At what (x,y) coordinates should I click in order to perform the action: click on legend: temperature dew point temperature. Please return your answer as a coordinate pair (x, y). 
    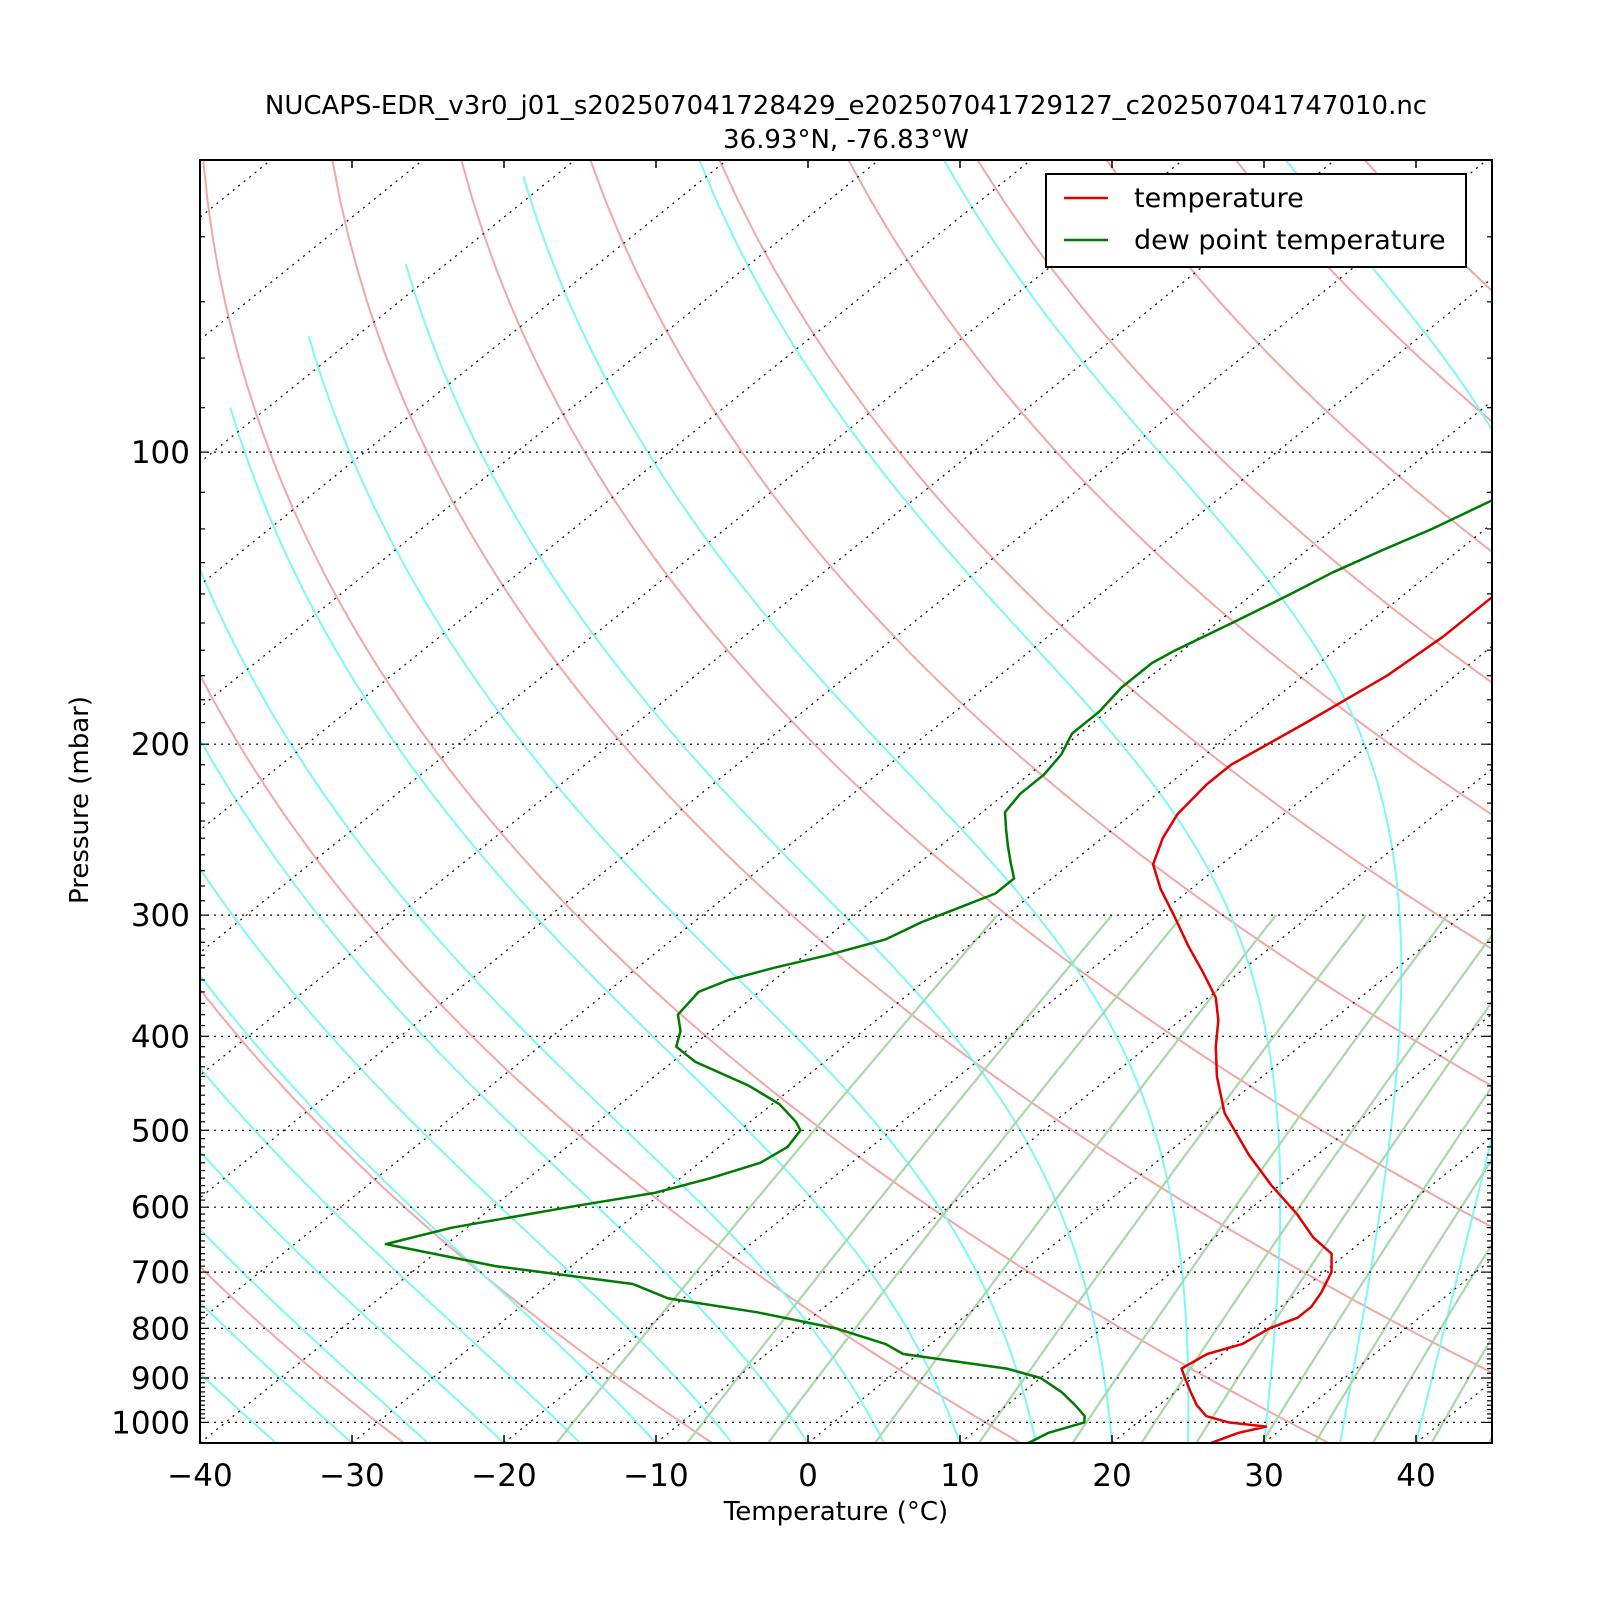
    Looking at the image, I should click on (1256, 220).